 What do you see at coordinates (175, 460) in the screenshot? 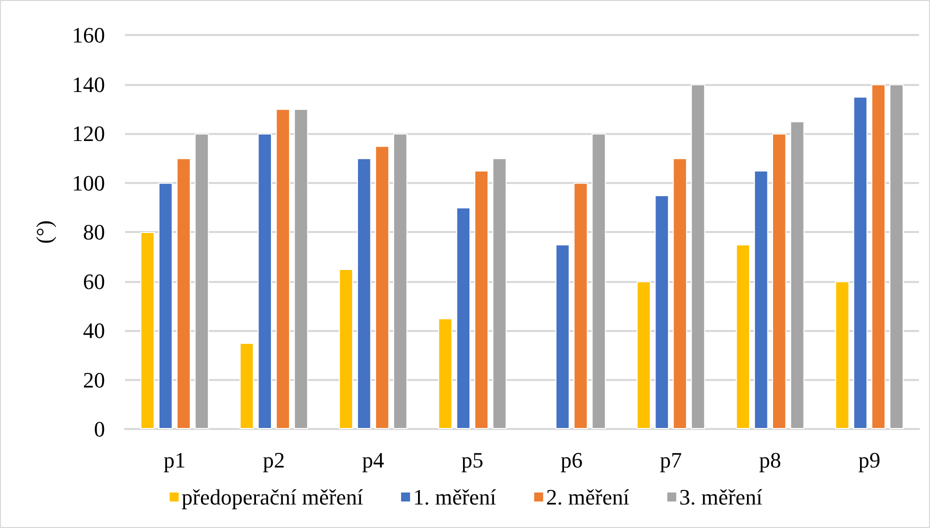
I see `x-tick-label: p1` at bounding box center [175, 460].